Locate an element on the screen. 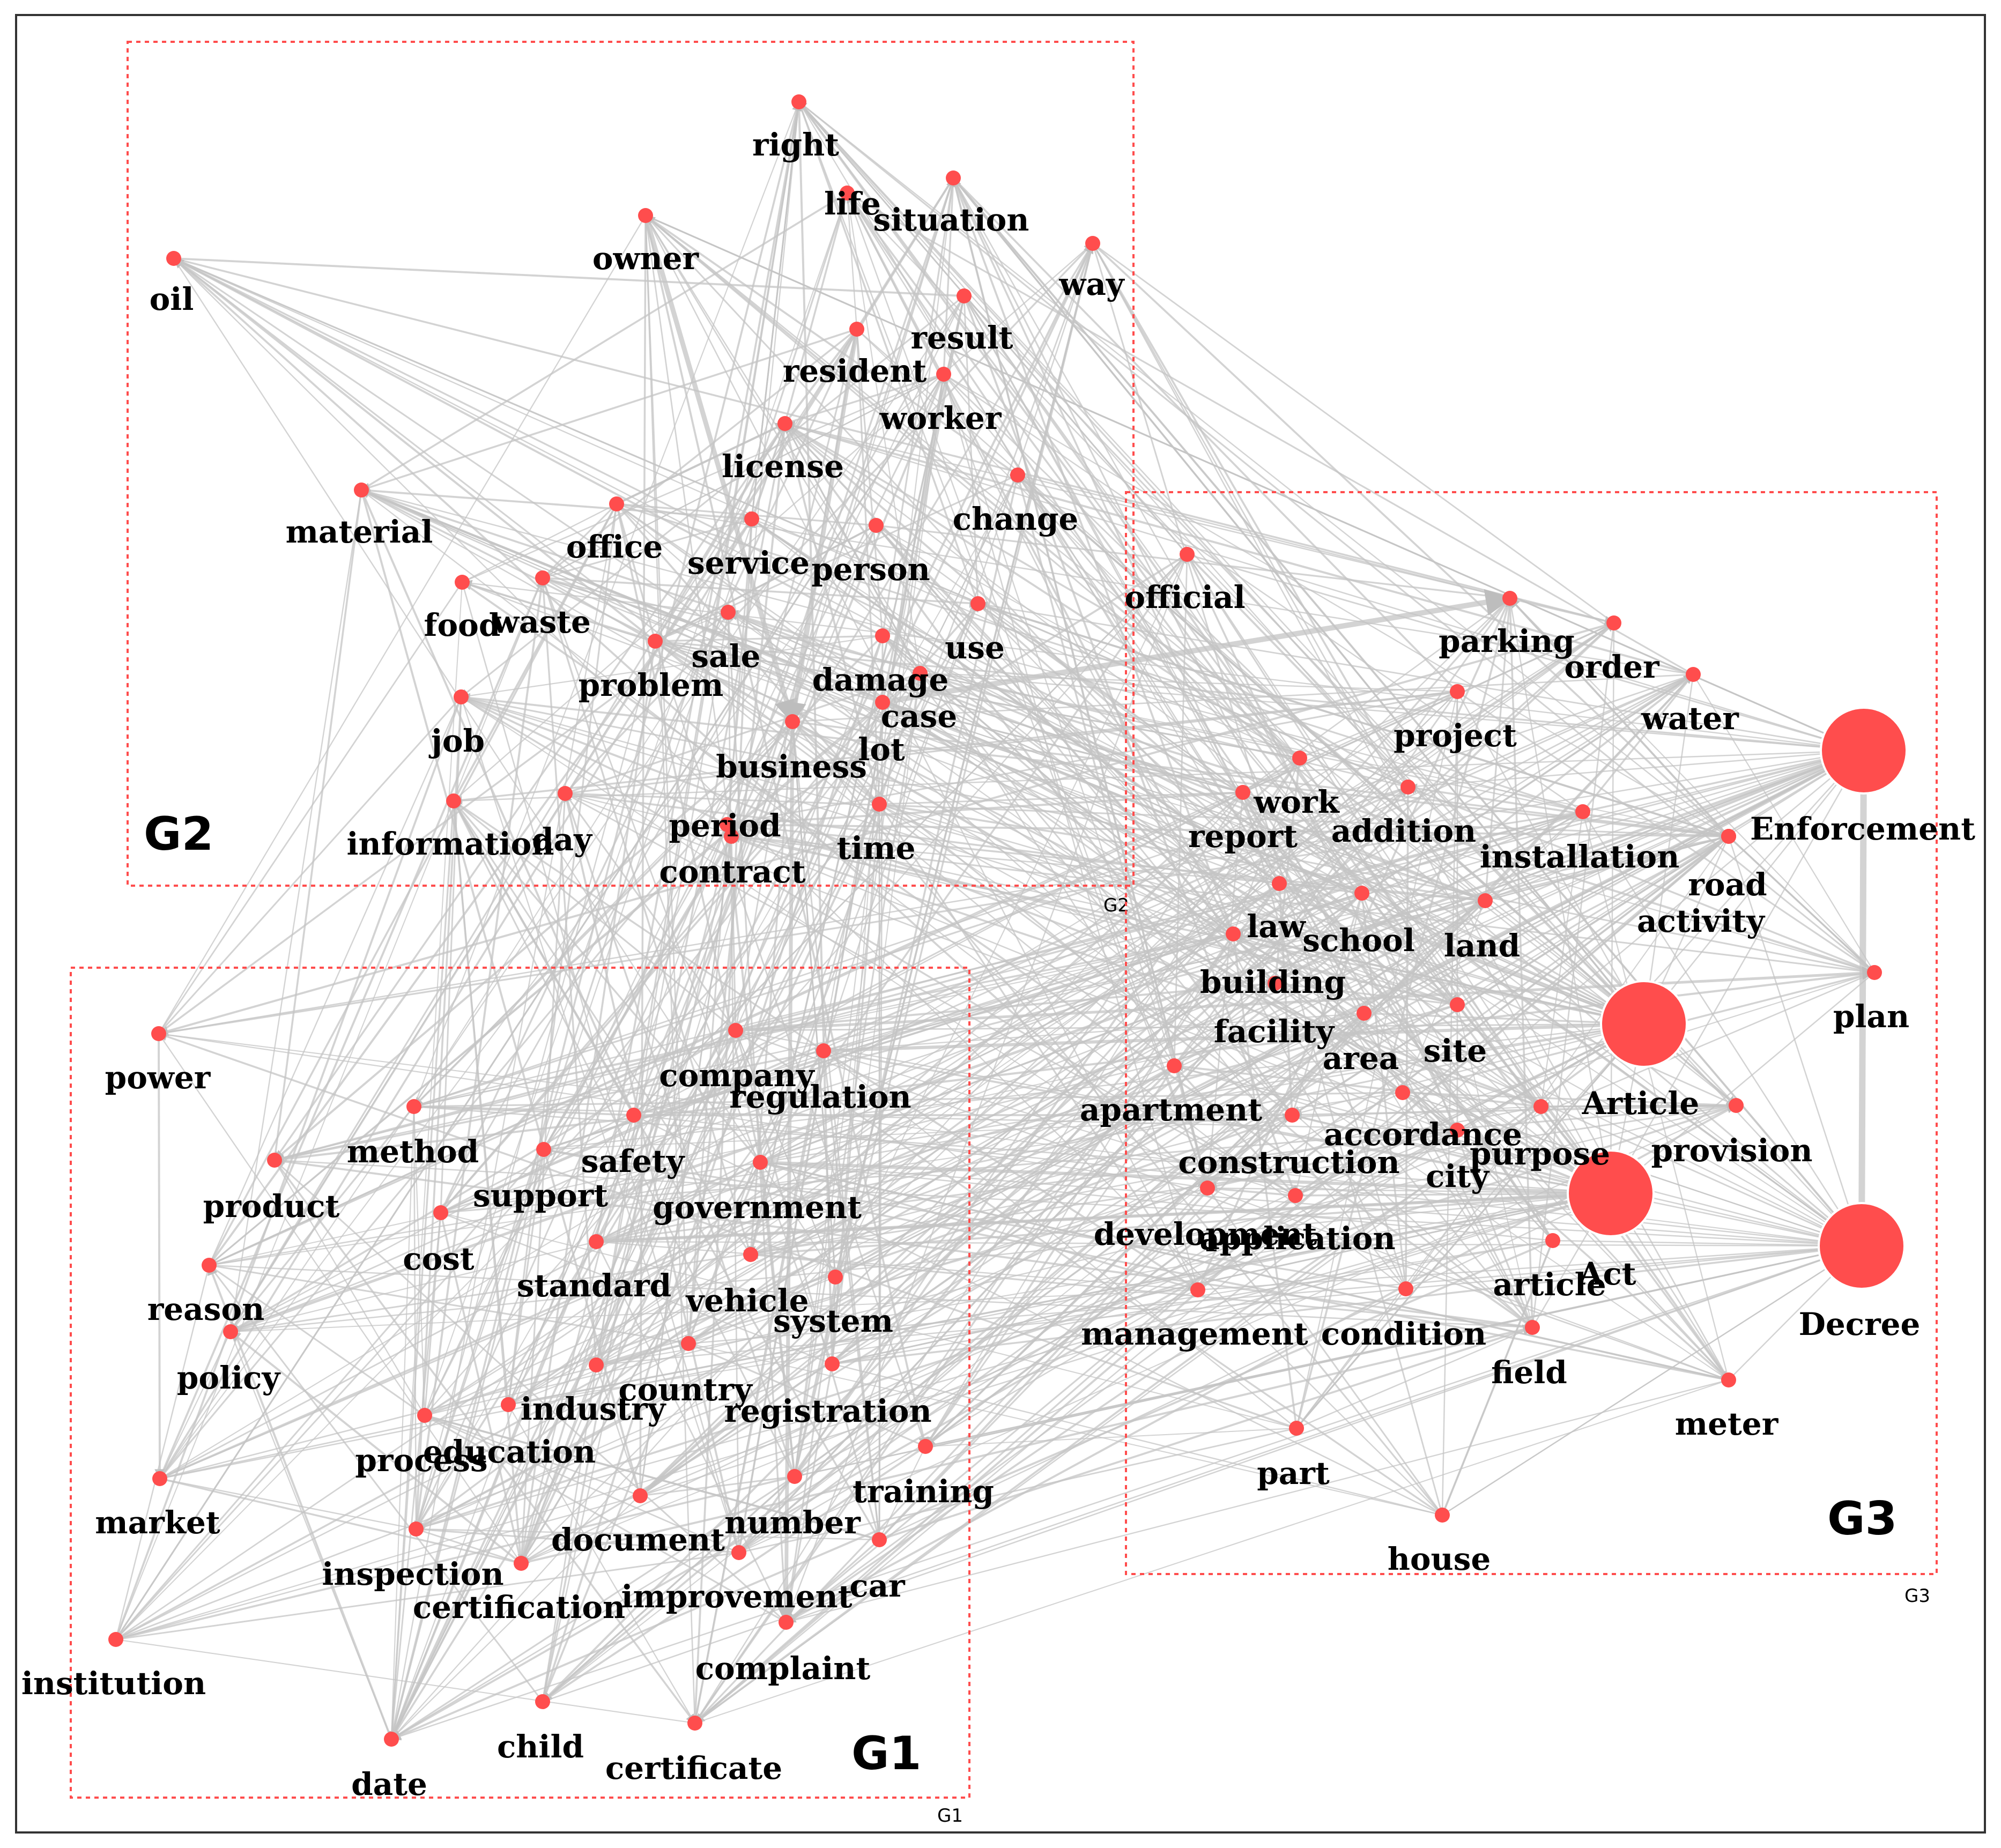 The width and height of the screenshot is (2001, 1848). edge-part-training is located at coordinates (1110, 1438).